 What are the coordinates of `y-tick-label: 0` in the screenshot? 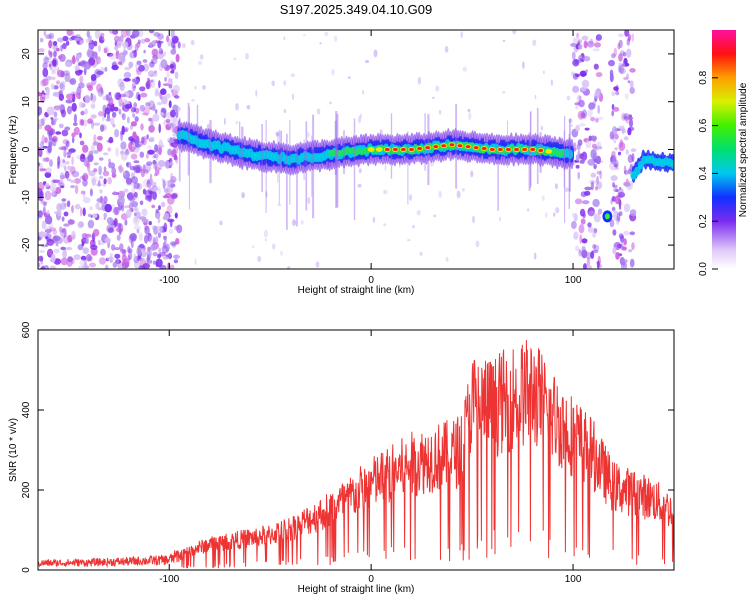 It's located at (26, 570).